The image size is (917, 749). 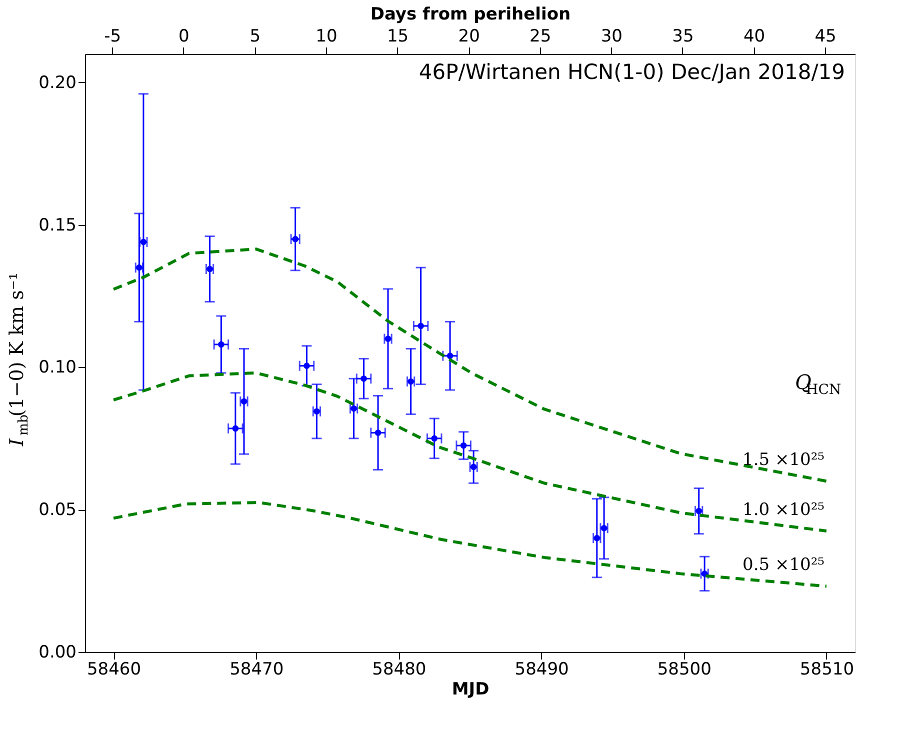 What do you see at coordinates (397, 36) in the screenshot?
I see `x2-tick-label: 15` at bounding box center [397, 36].